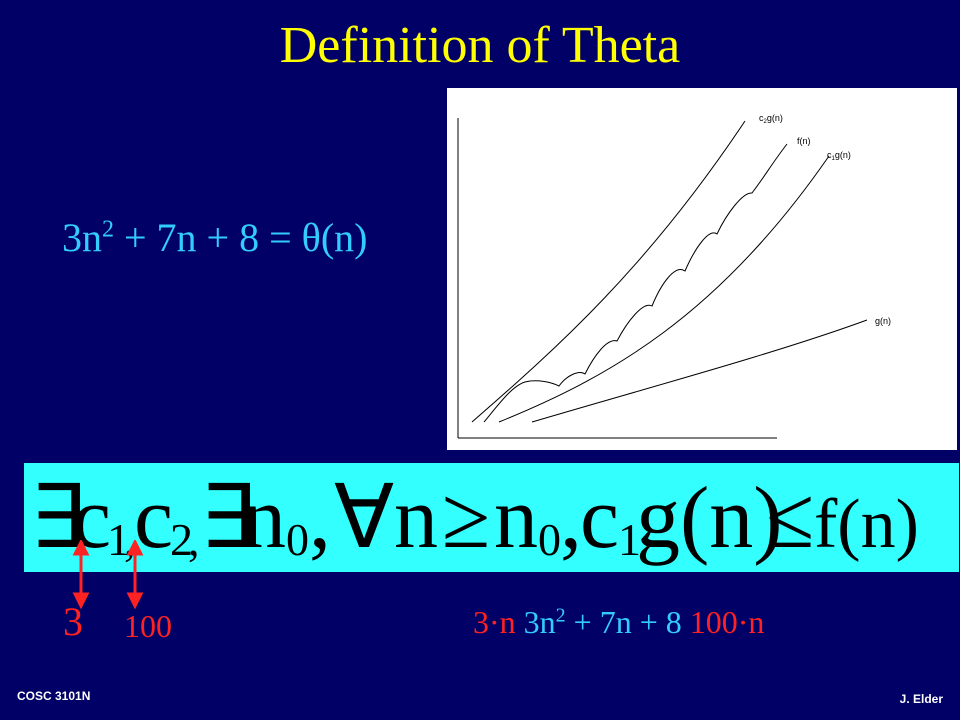  I want to click on c1g-curve, so click(664, 289).